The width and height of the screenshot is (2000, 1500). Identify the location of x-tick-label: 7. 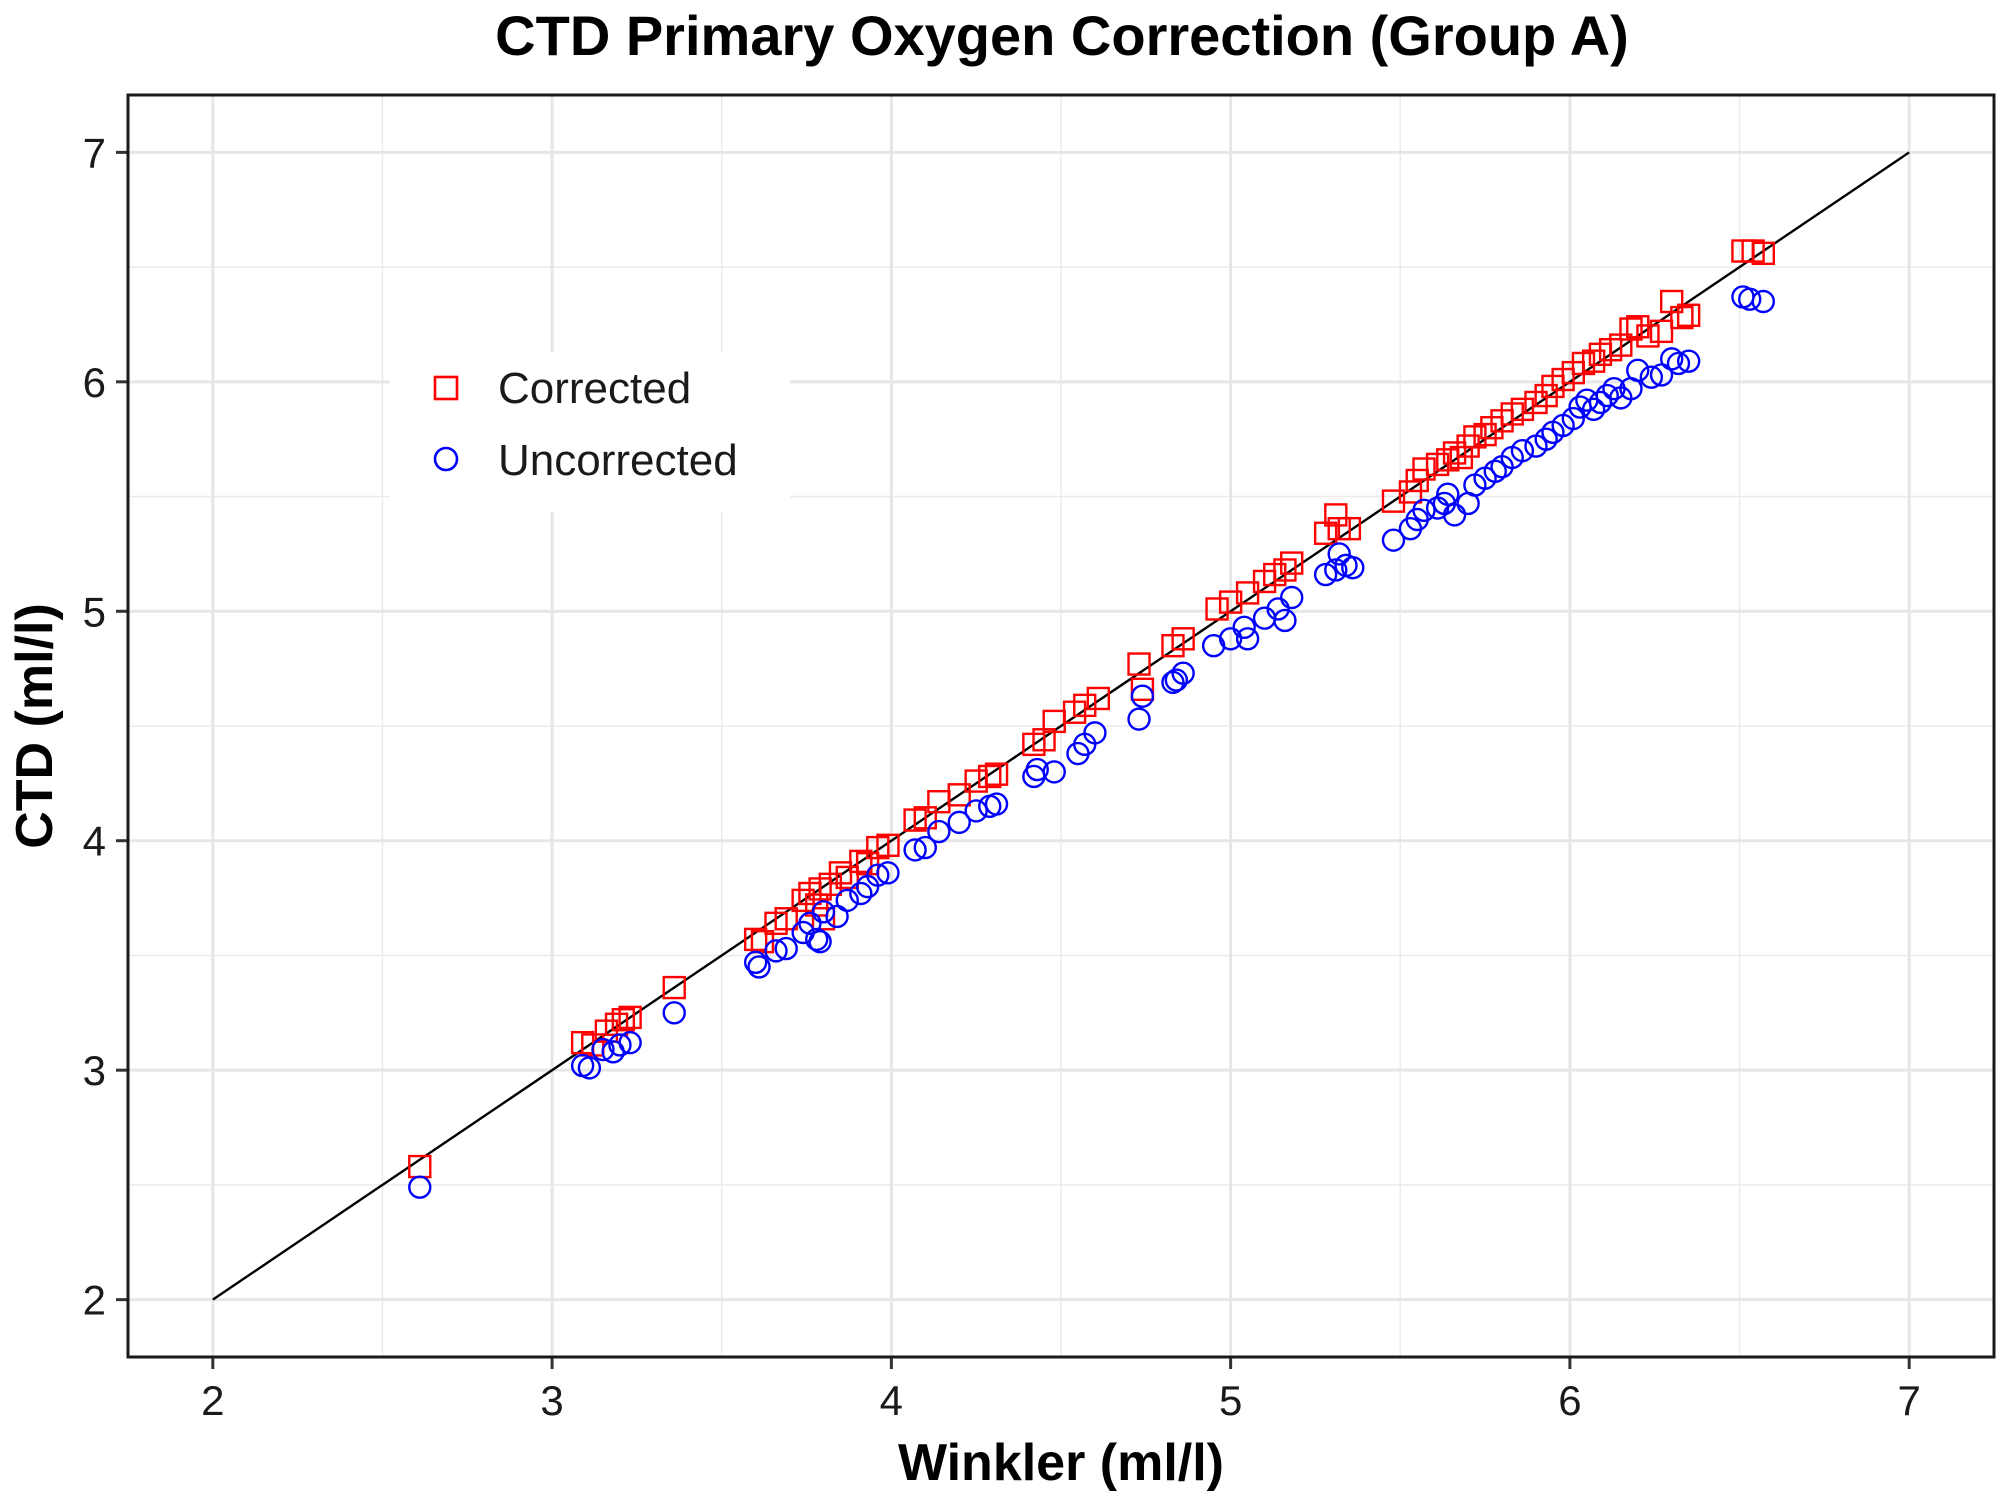
(1909, 1400).